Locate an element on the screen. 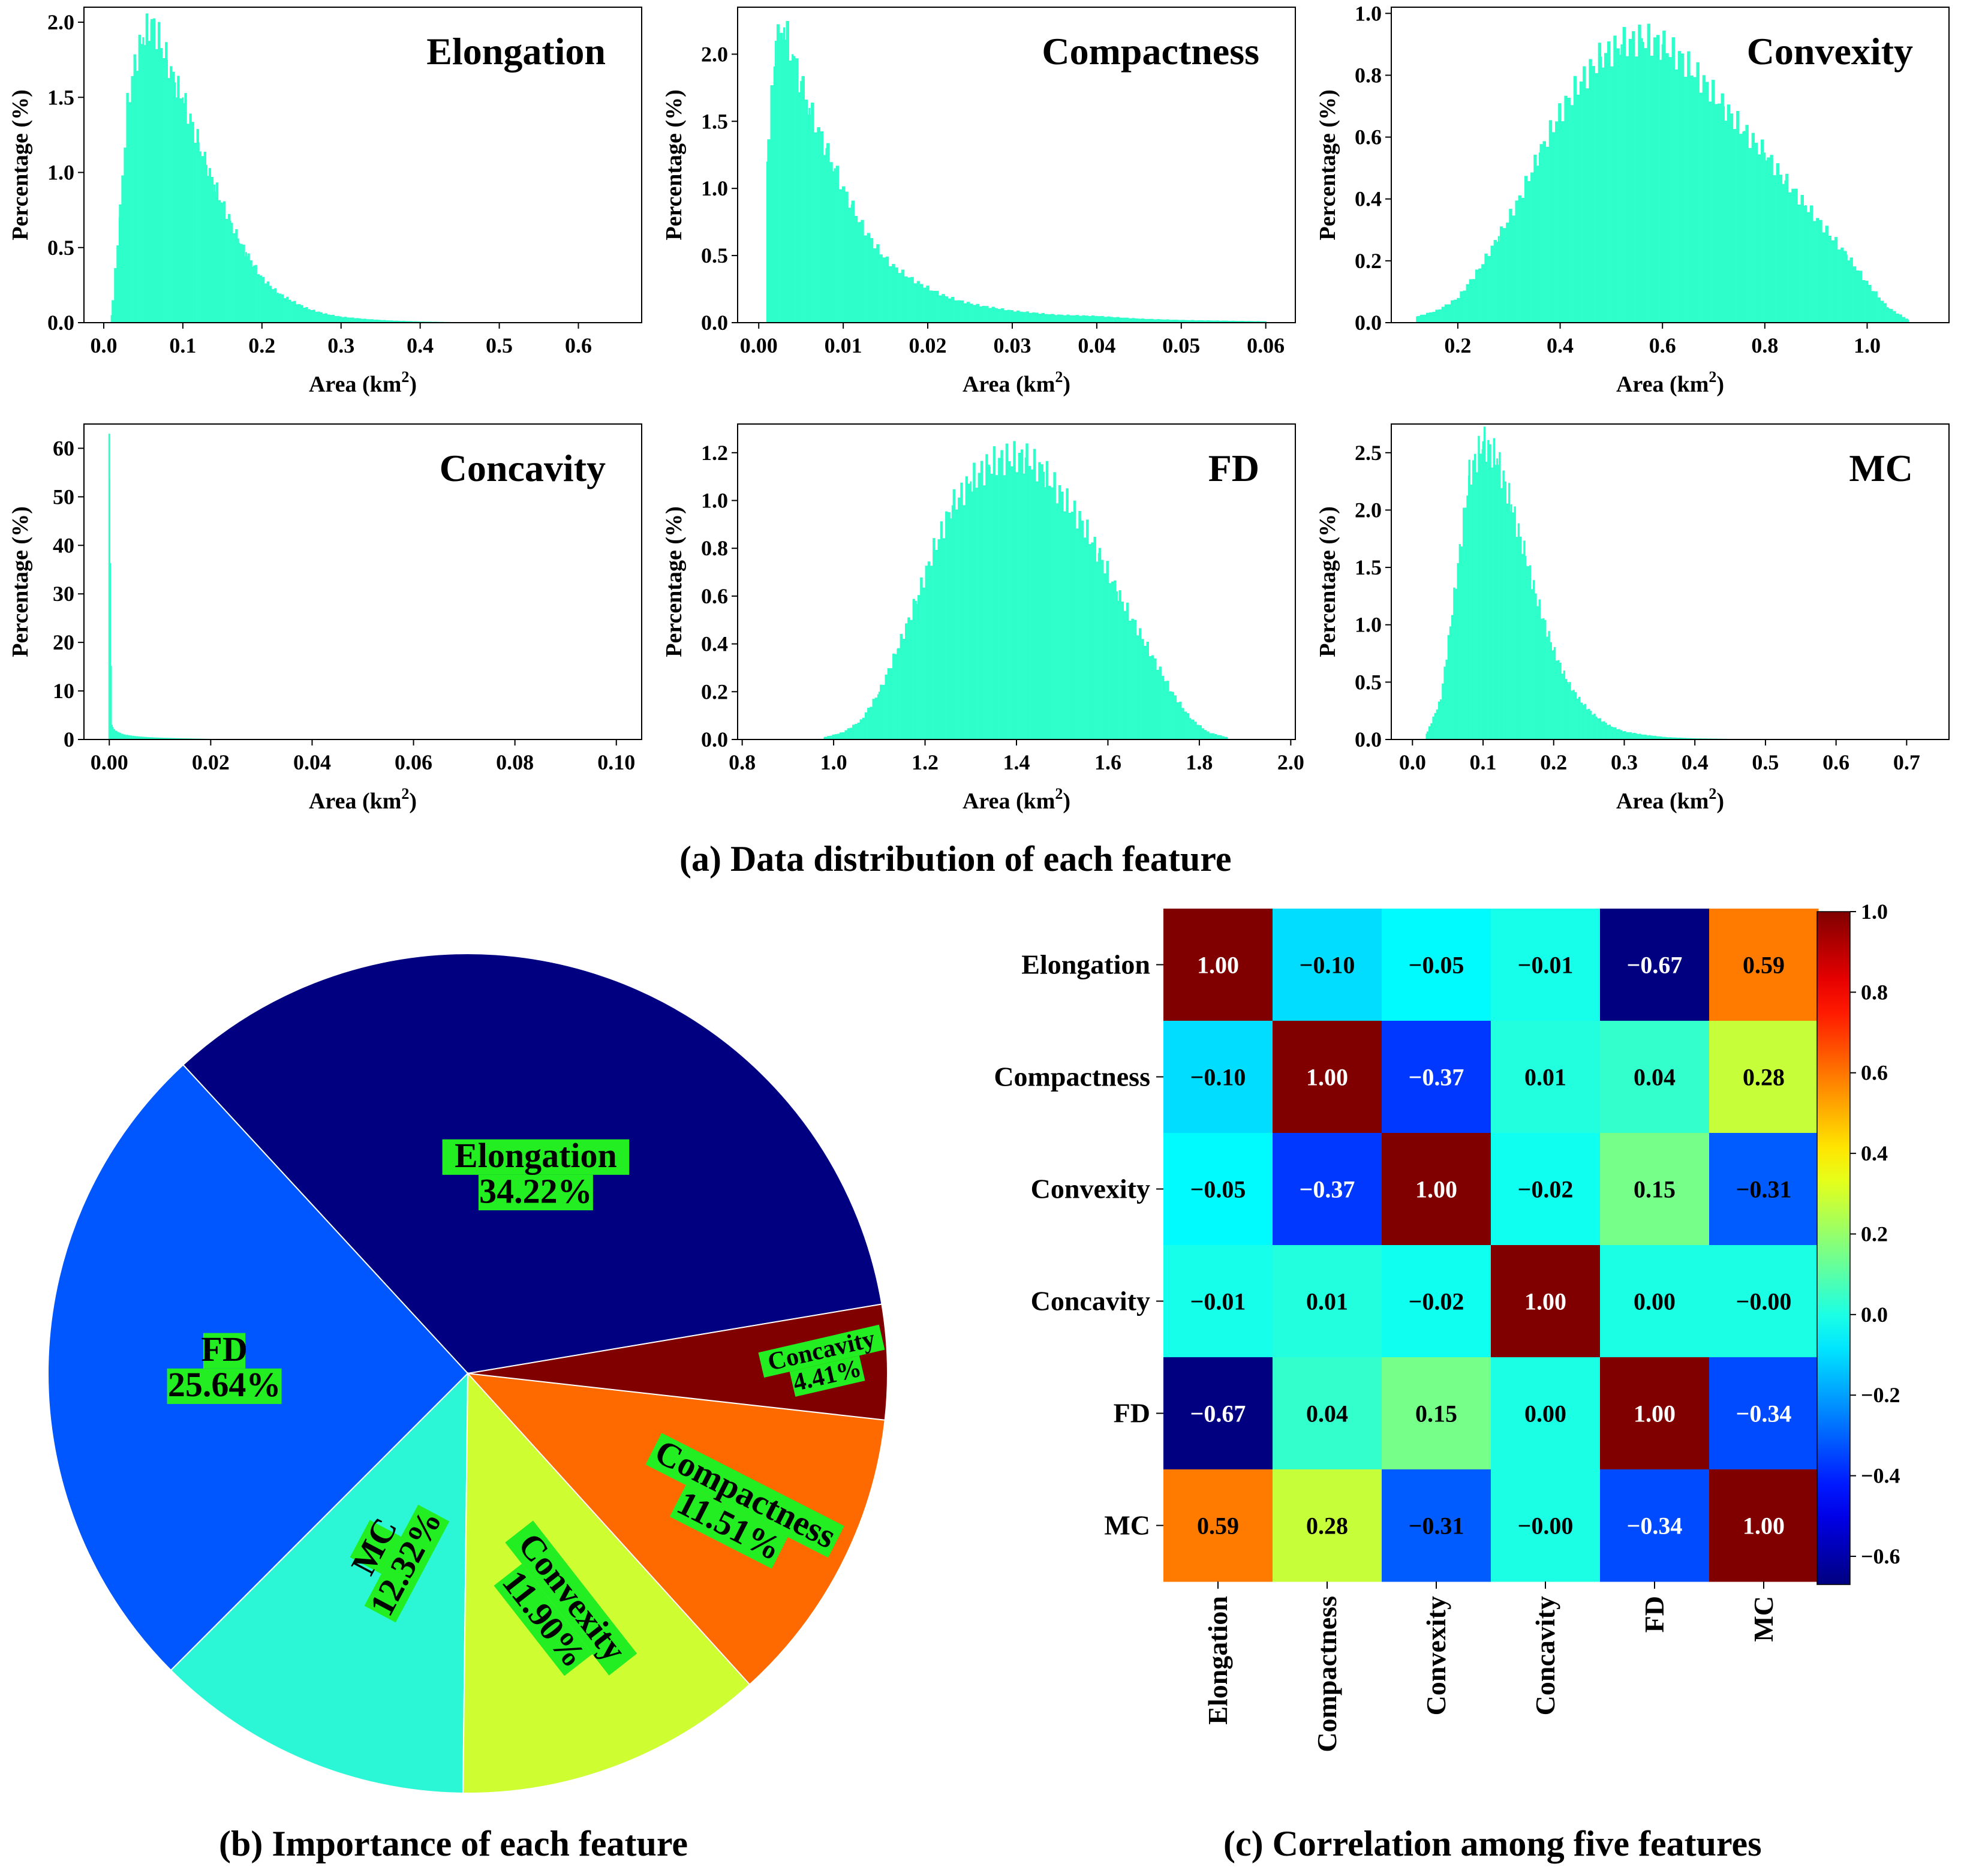  histogram-bars is located at coordinates (172, 587).